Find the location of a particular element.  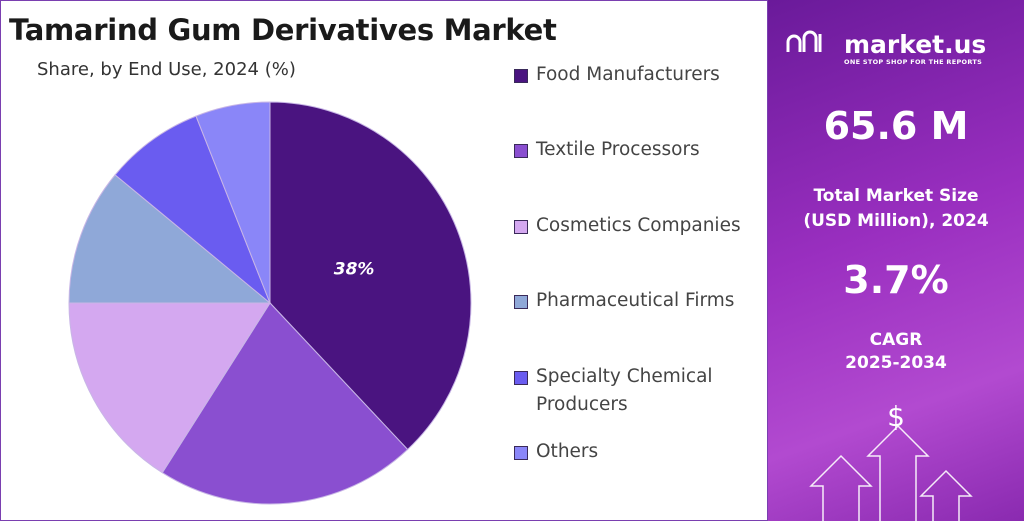

market-size: 65.6 M is located at coordinates (896, 126).